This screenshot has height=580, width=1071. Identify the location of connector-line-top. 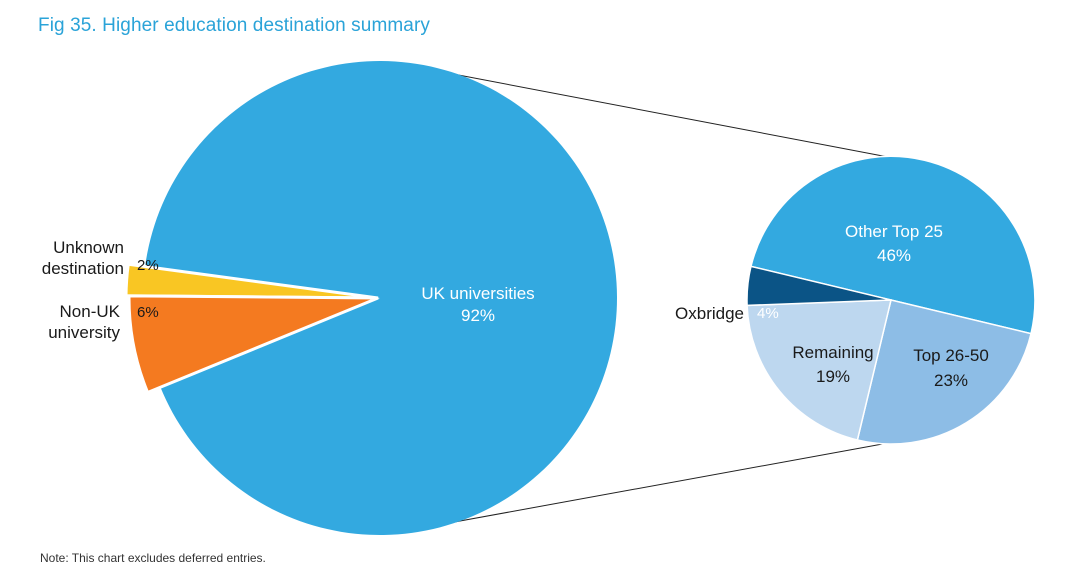
(657, 113).